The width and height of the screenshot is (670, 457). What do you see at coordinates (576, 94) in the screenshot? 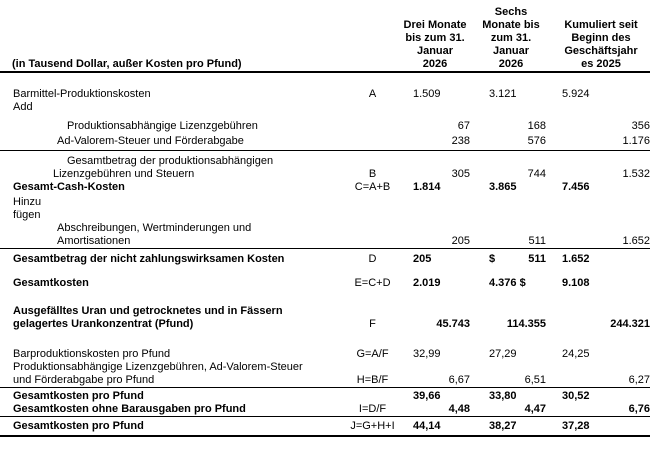
I see `value-cell: 5.924` at bounding box center [576, 94].